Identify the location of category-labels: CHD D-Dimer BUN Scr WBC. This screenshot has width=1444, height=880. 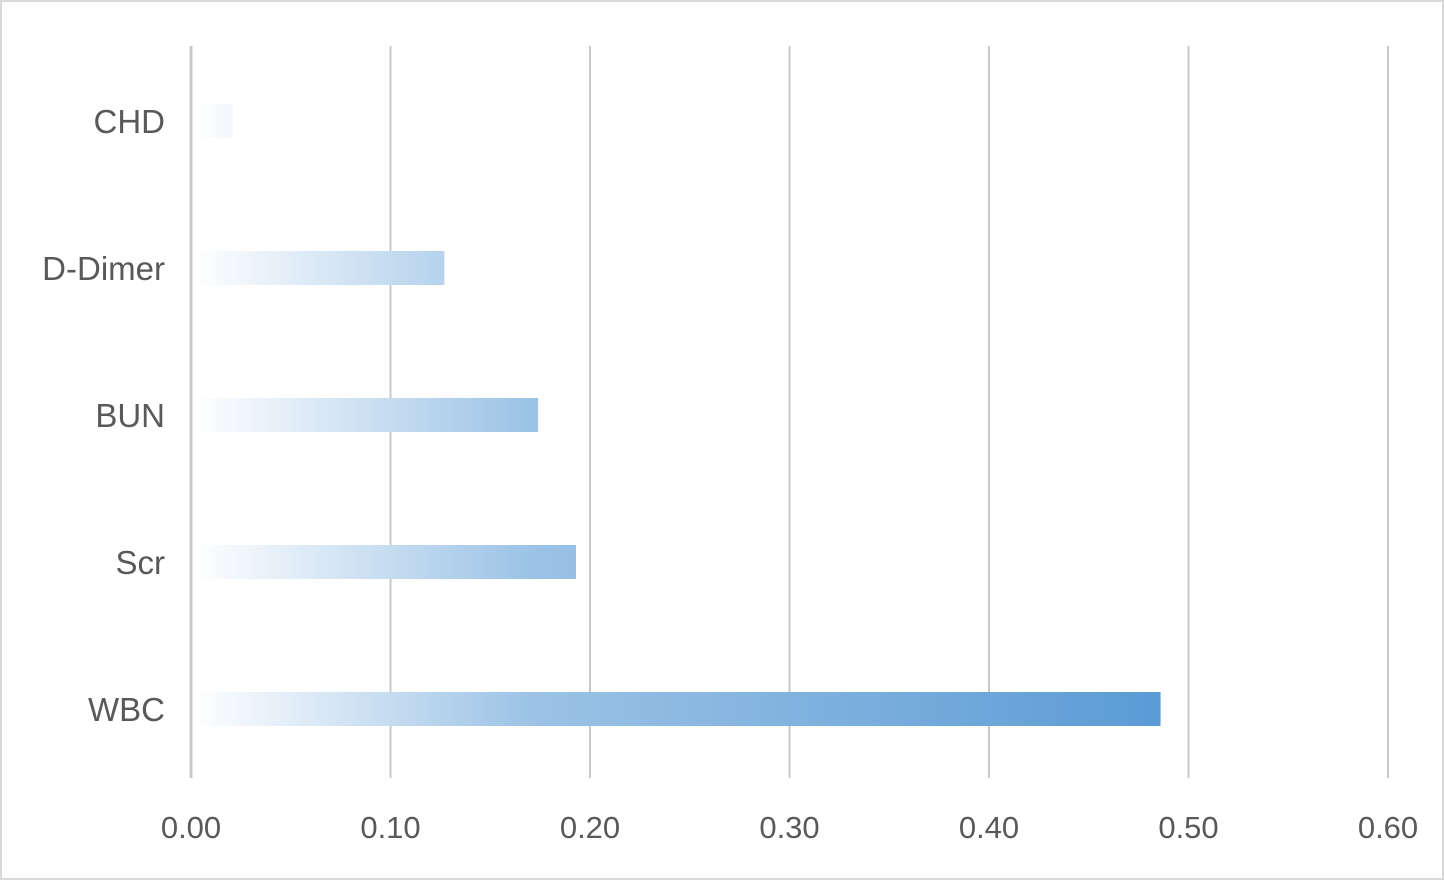
(103, 415).